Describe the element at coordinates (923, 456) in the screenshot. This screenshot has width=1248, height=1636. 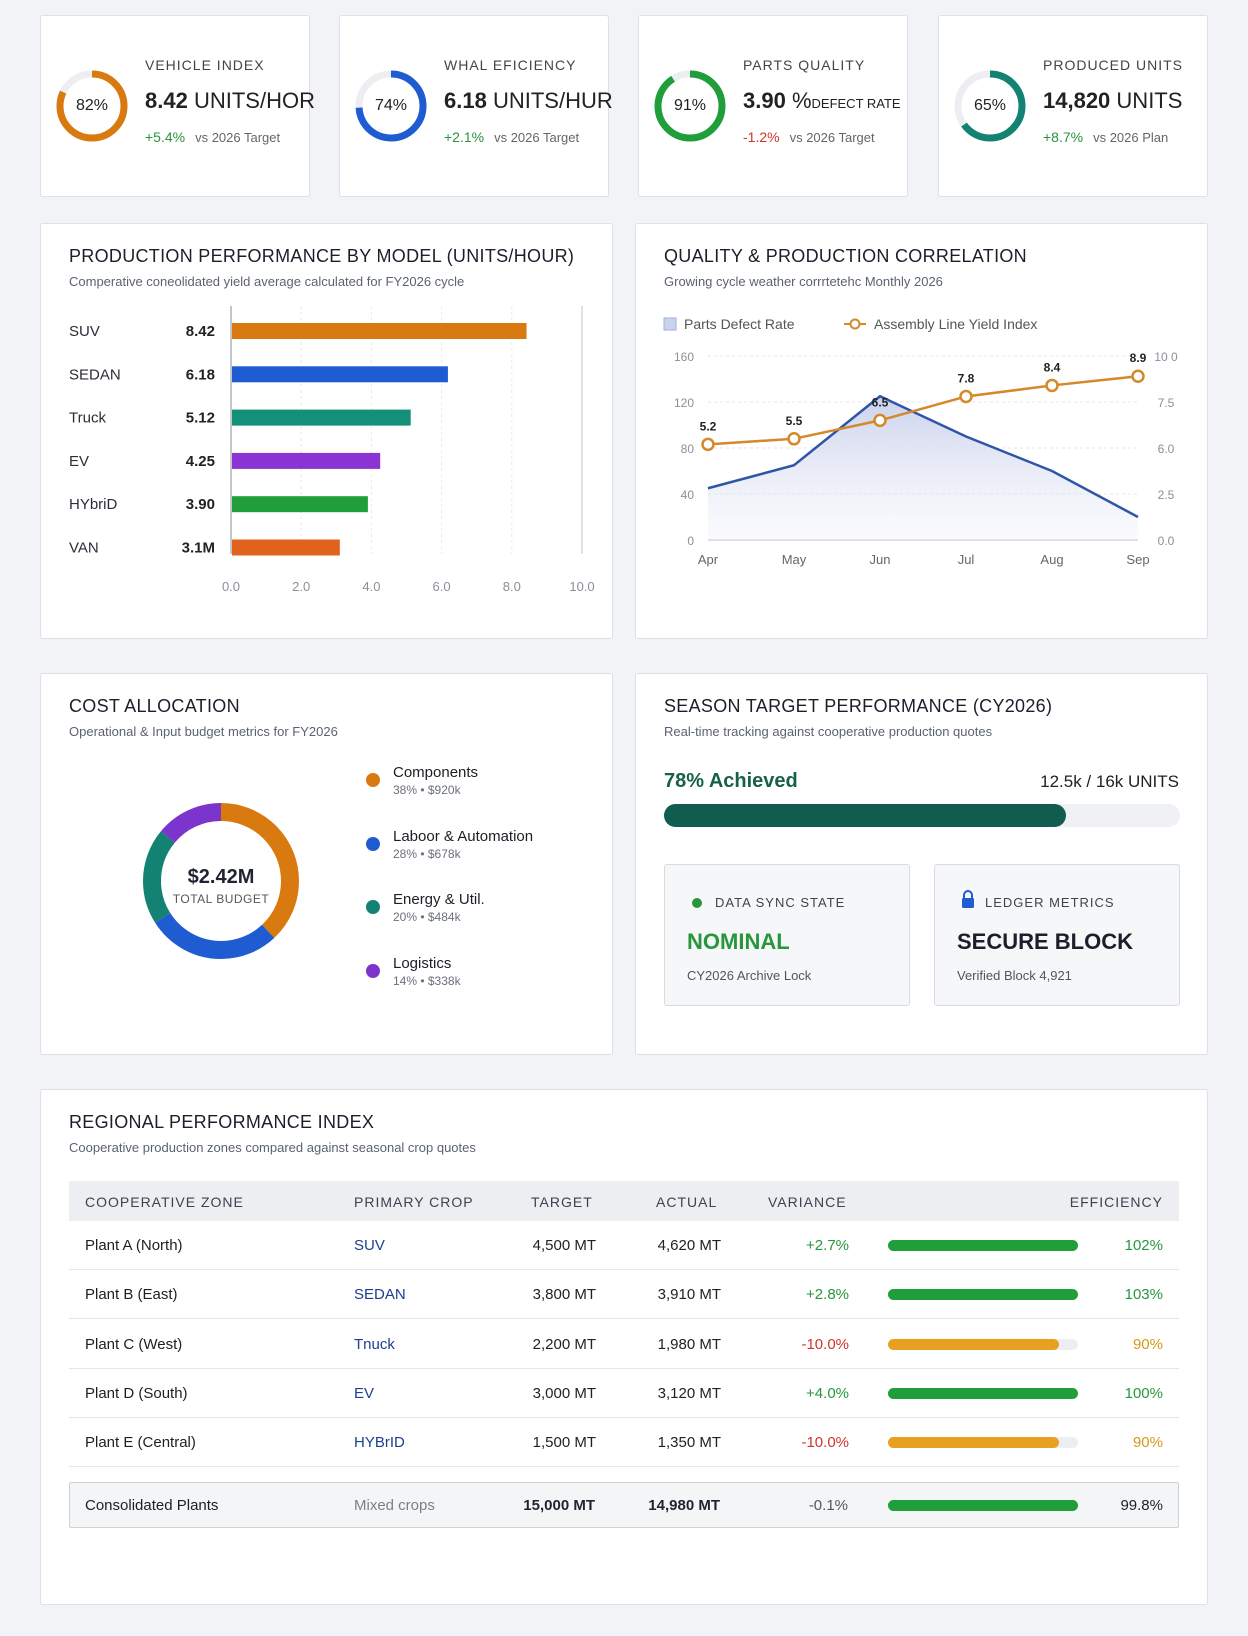
I see `defect-line` at that location.